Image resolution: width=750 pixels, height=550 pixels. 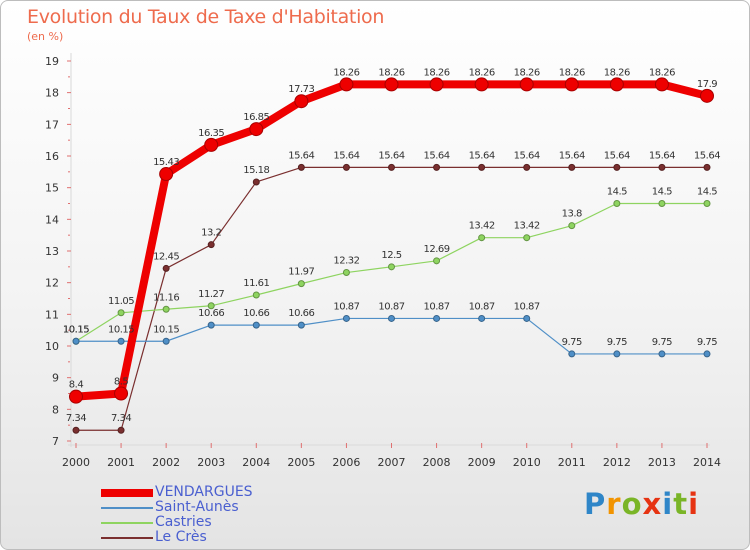 I want to click on logo-letter: t, so click(x=681, y=504).